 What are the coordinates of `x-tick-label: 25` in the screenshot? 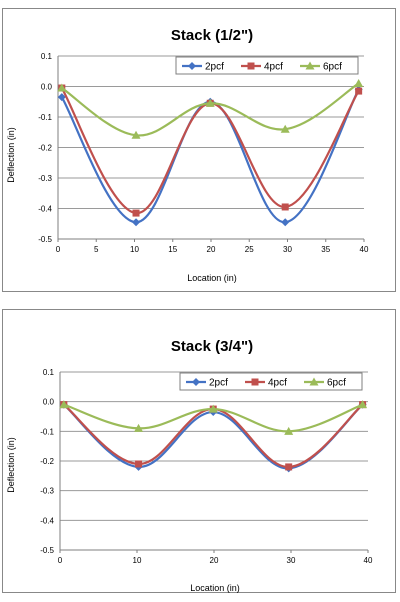 It's located at (249, 249).